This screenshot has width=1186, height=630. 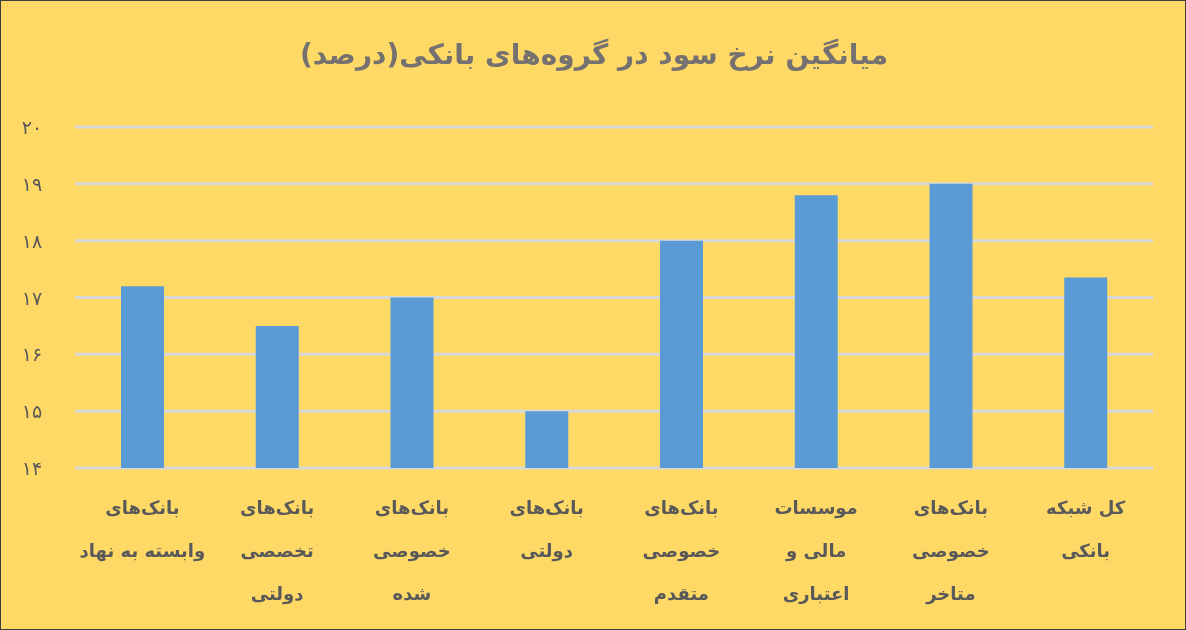 I want to click on category-label: بانک‌های تخصصی دولتی, so click(x=277, y=550).